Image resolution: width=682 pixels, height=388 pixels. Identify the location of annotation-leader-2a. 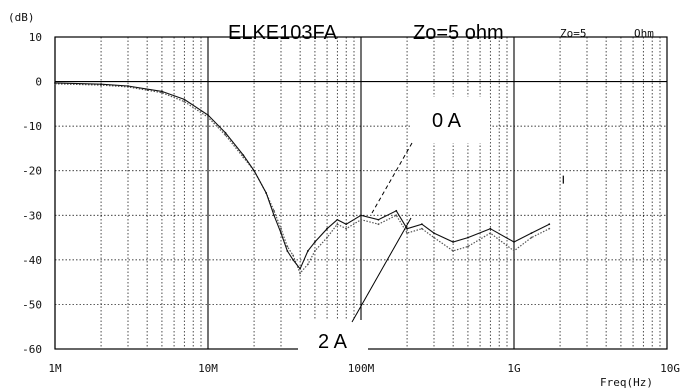
(381, 270).